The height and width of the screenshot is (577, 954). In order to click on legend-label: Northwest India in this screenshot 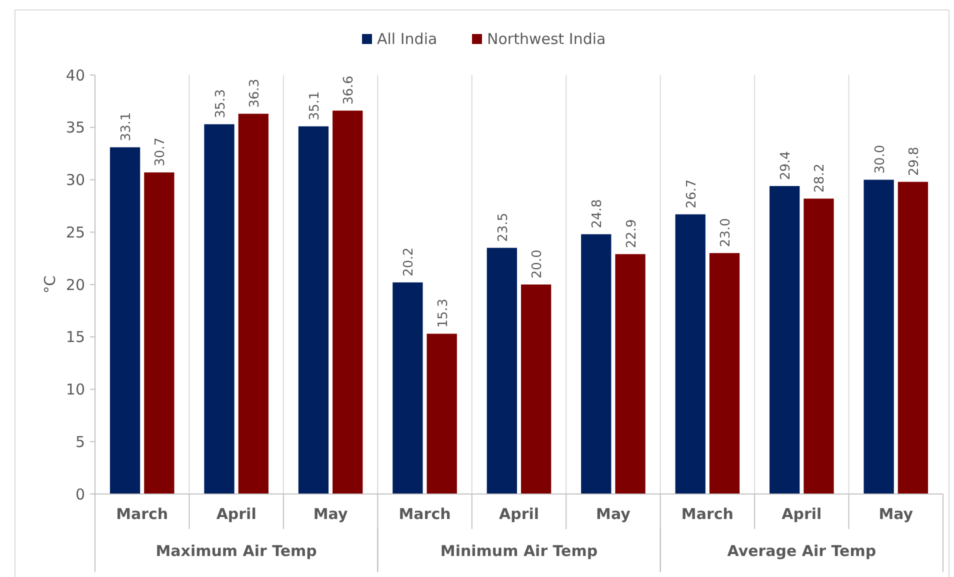, I will do `click(546, 39)`.